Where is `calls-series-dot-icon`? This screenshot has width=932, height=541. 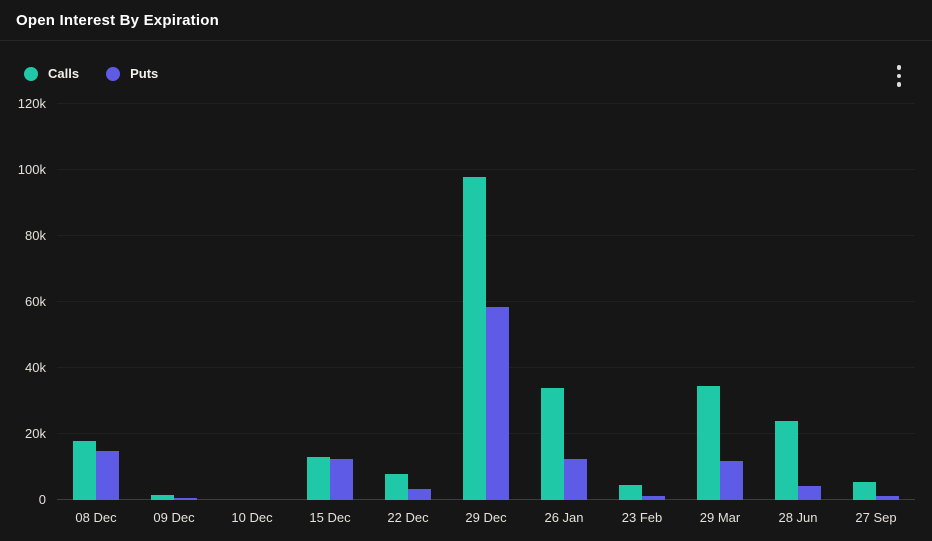 calls-series-dot-icon is located at coordinates (31, 74).